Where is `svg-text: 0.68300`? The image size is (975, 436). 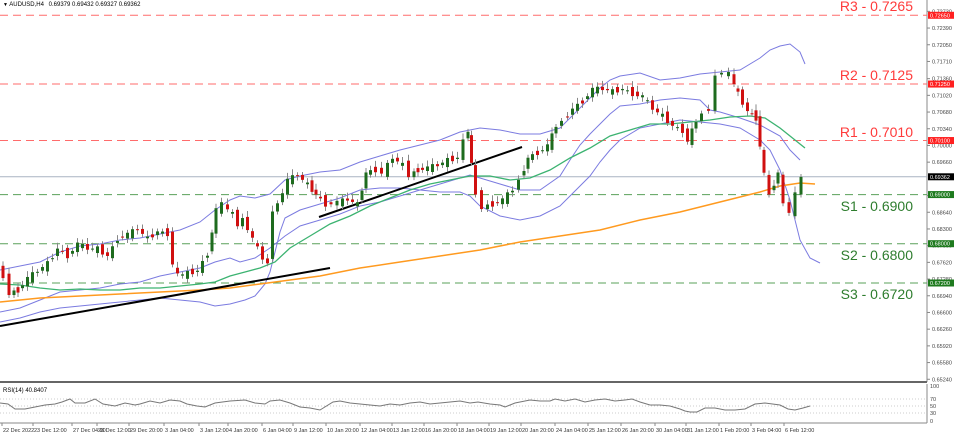
svg-text: 0.68300 is located at coordinates (942, 230).